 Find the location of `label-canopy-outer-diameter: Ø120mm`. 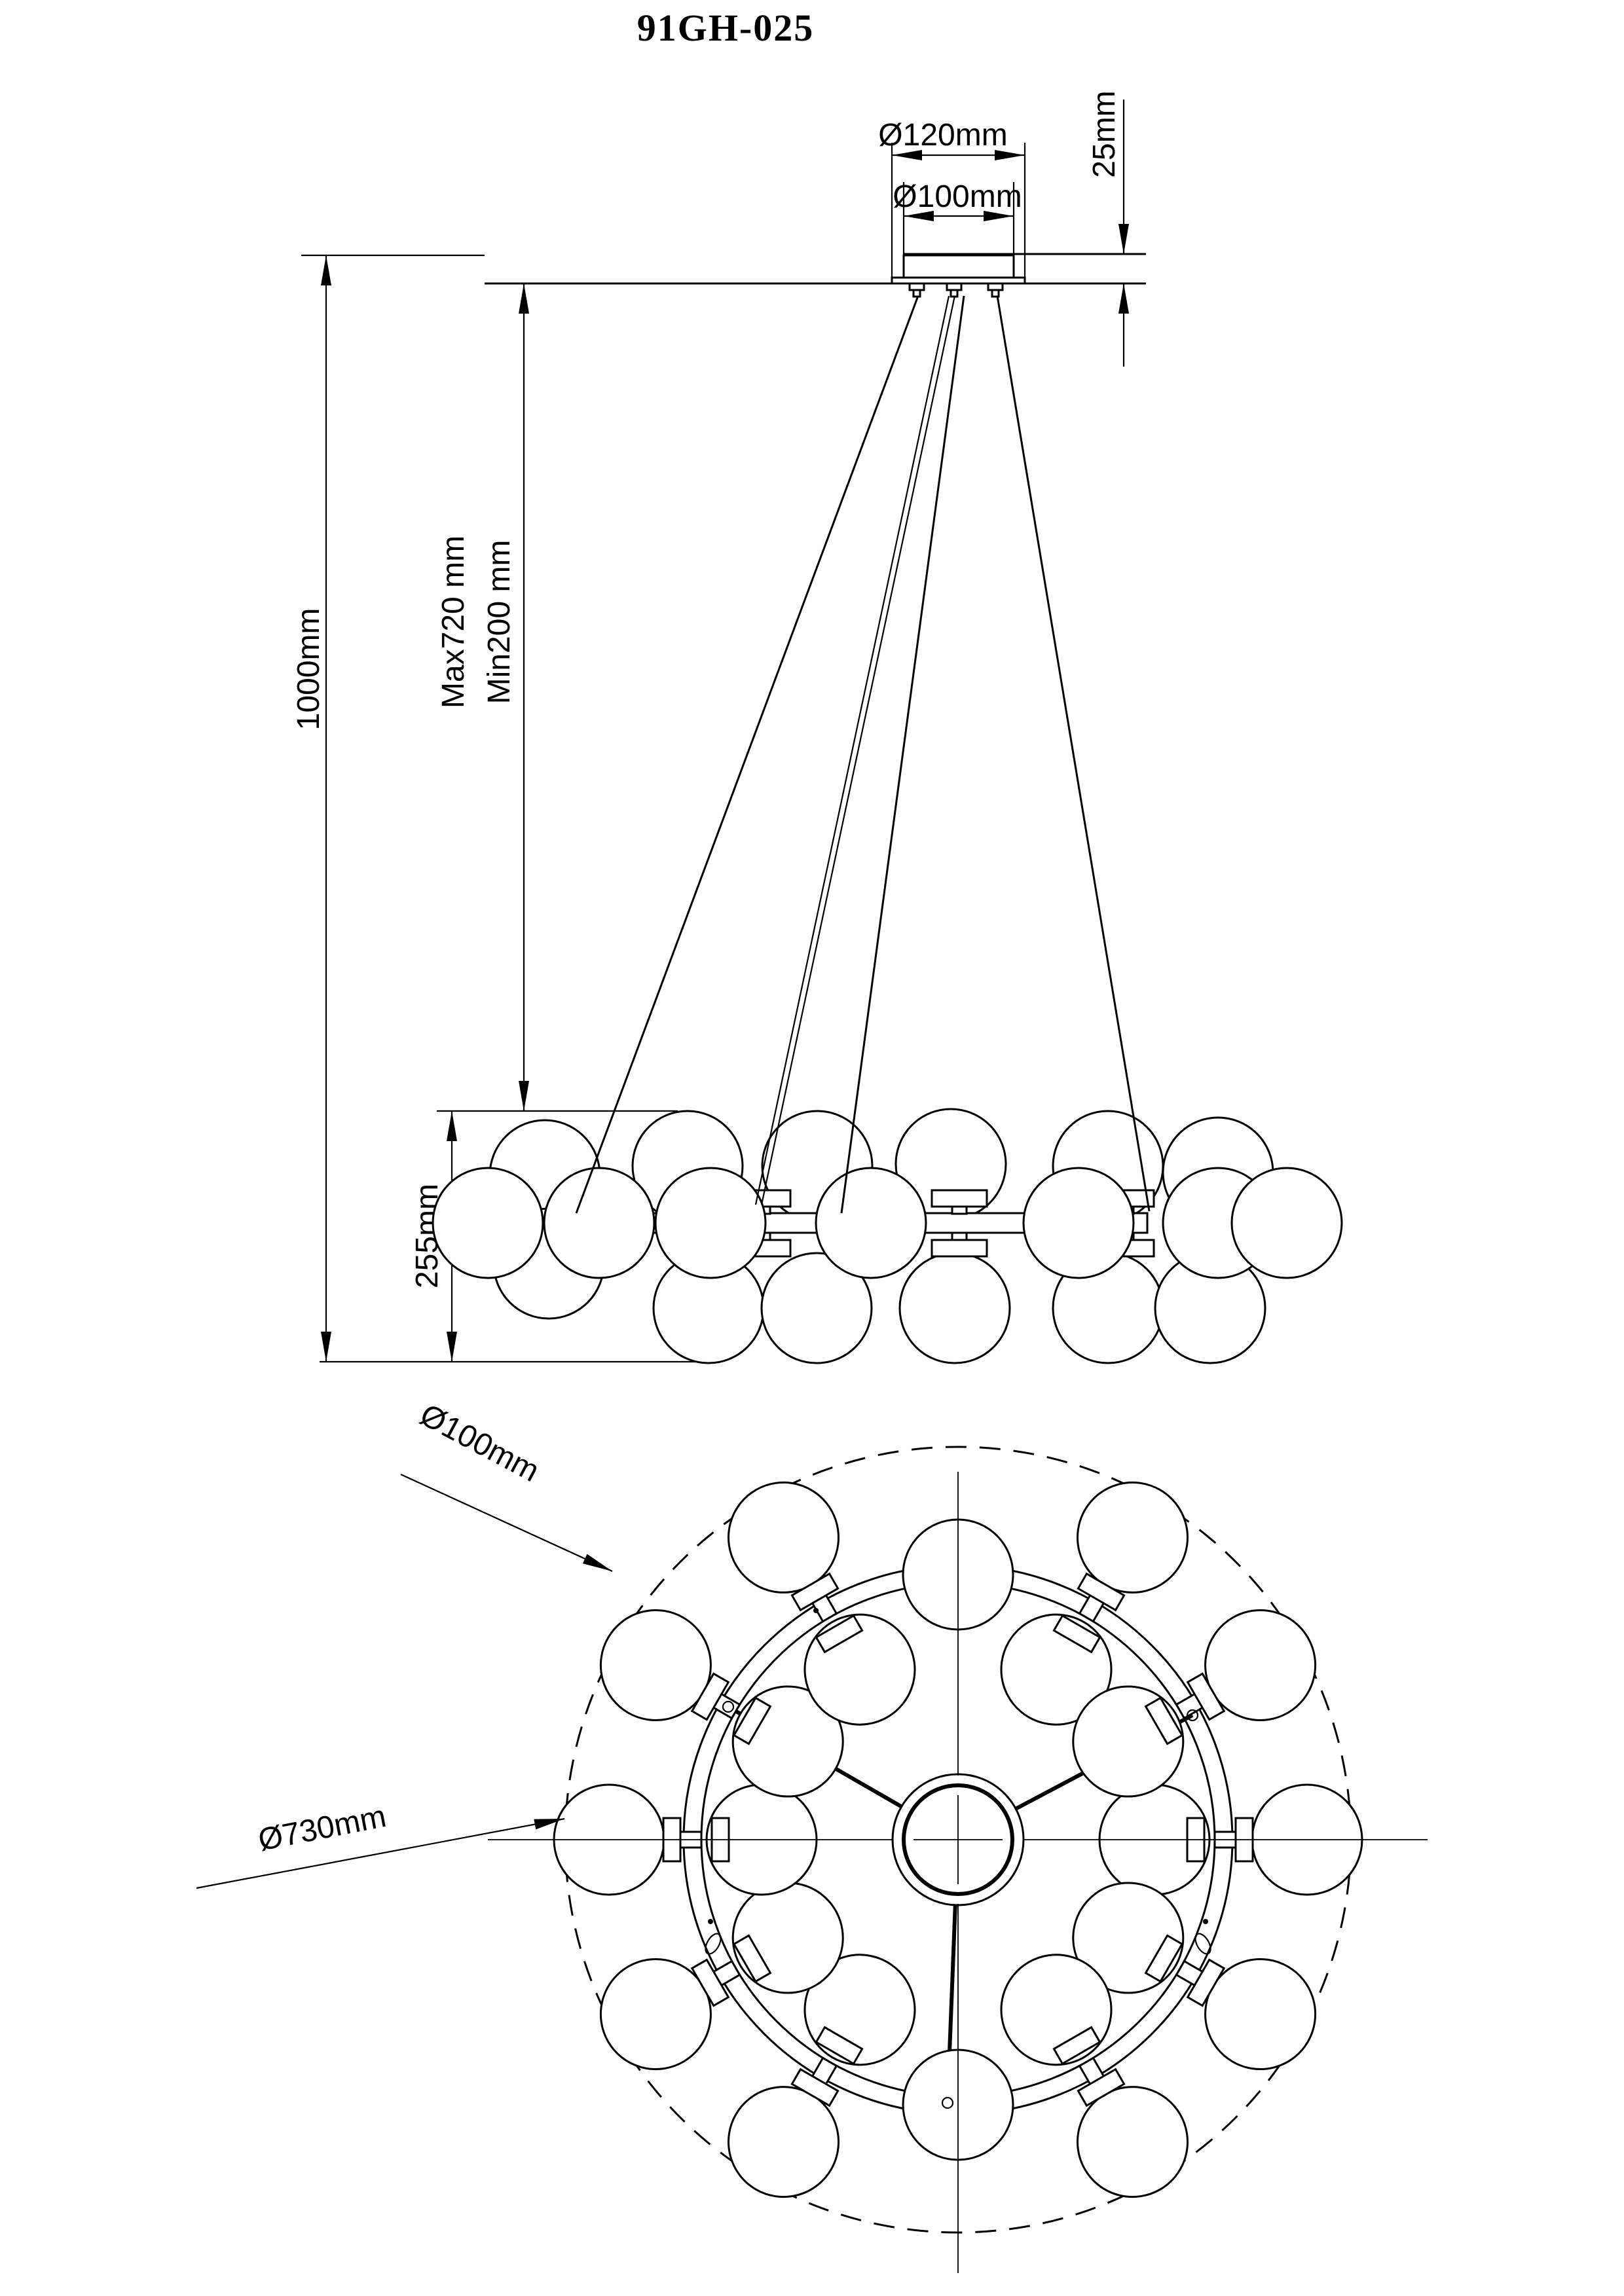

label-canopy-outer-diameter: Ø120mm is located at coordinates (942, 135).